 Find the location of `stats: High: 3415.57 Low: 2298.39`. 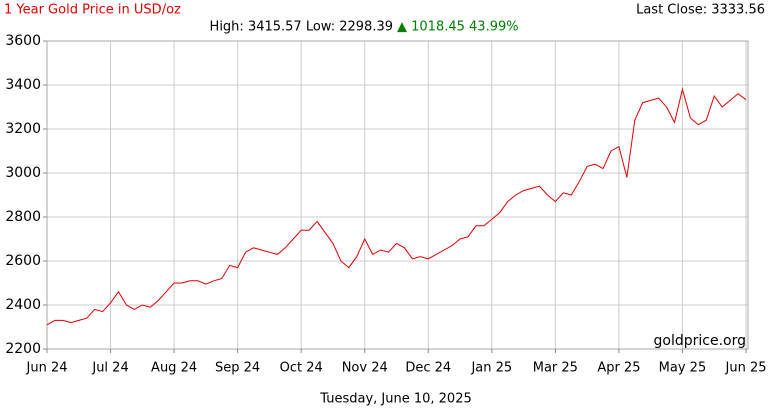

stats: High: 3415.57 Low: 2298.39 is located at coordinates (301, 27).